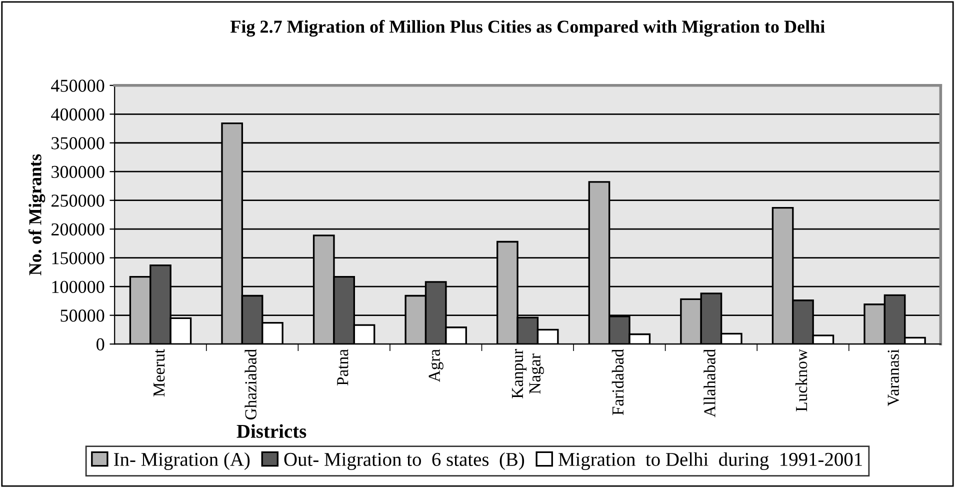 The width and height of the screenshot is (955, 488). Describe the element at coordinates (801, 380) in the screenshot. I see `x-tick-label: Lucknow` at that location.